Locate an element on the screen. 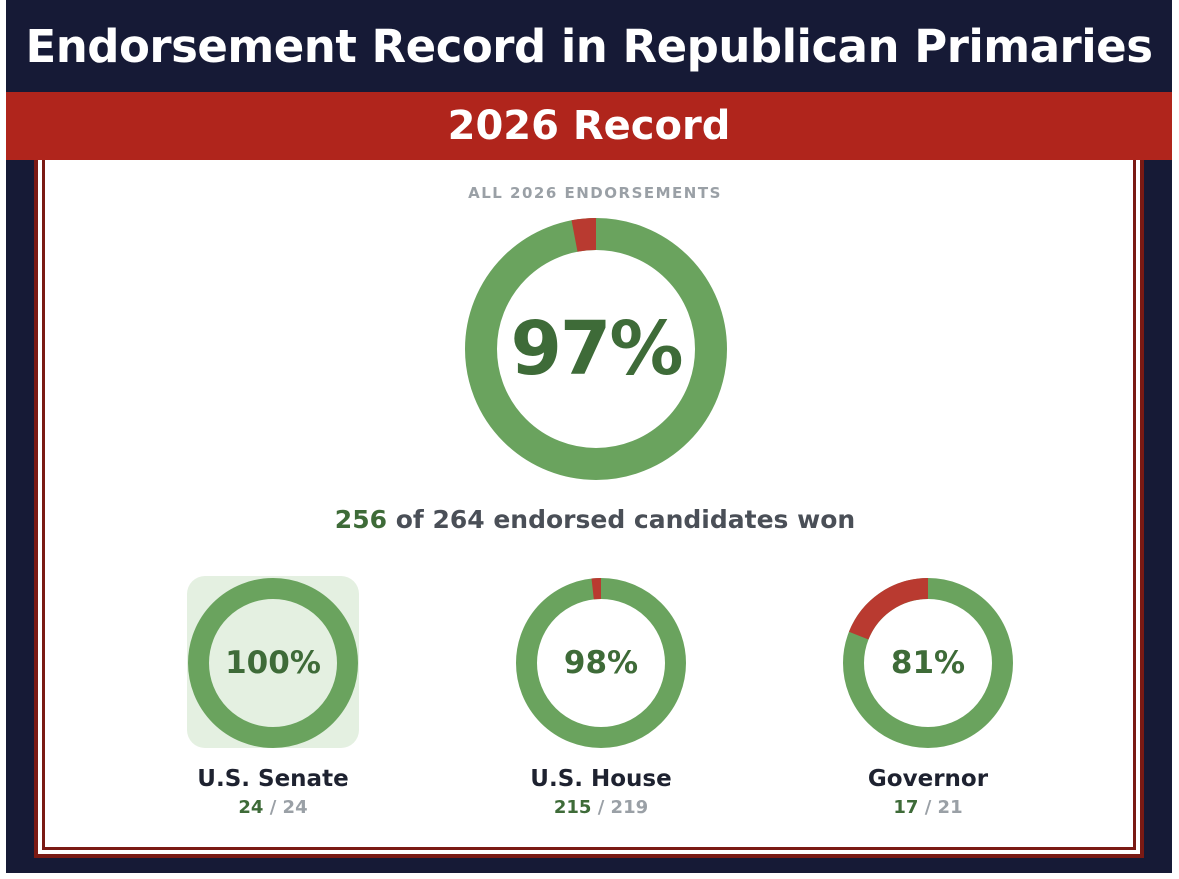 The width and height of the screenshot is (1179, 879). governor-won: 17 is located at coordinates (906, 807).